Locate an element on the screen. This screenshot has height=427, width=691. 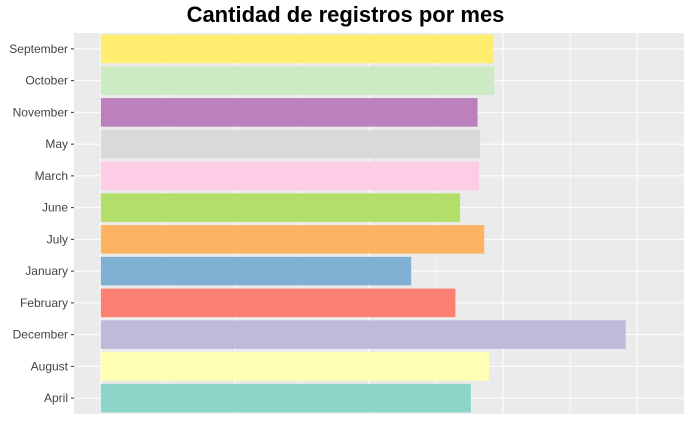
bar-march is located at coordinates (289, 176).